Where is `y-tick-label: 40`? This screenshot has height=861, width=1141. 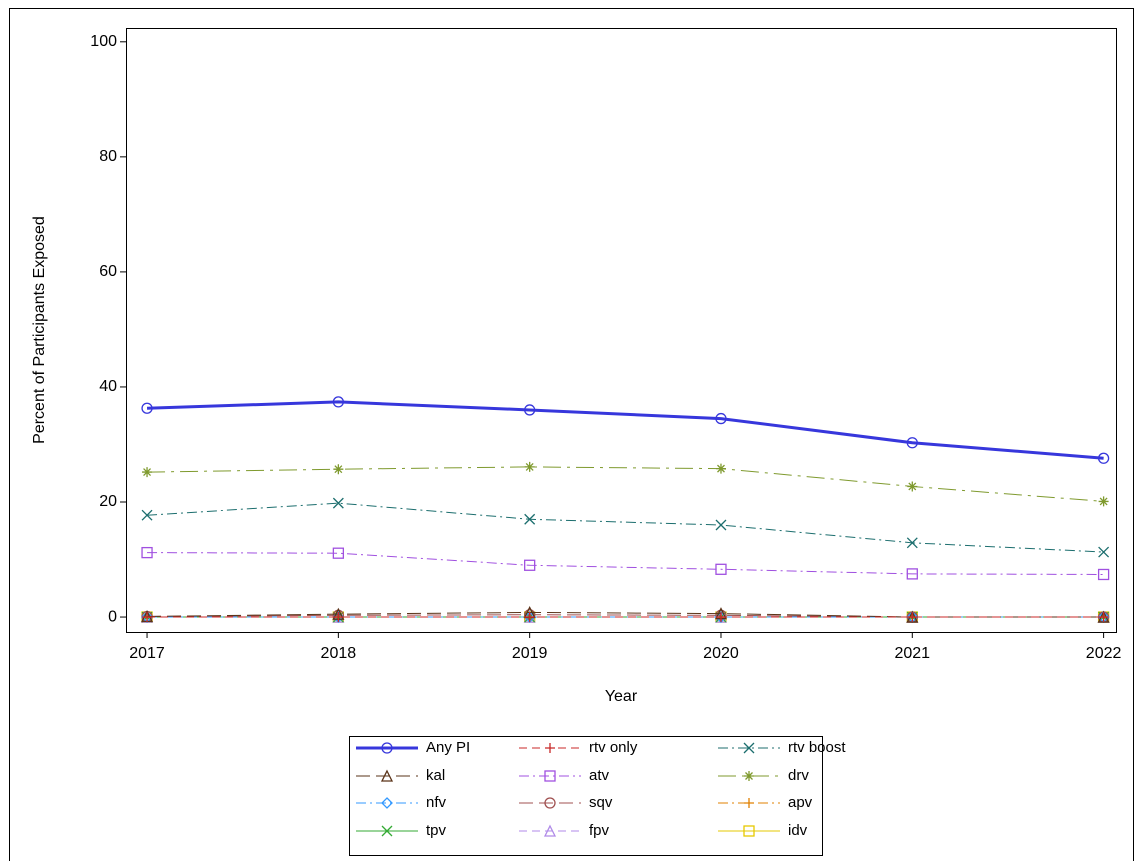
y-tick-label: 40 is located at coordinates (108, 386).